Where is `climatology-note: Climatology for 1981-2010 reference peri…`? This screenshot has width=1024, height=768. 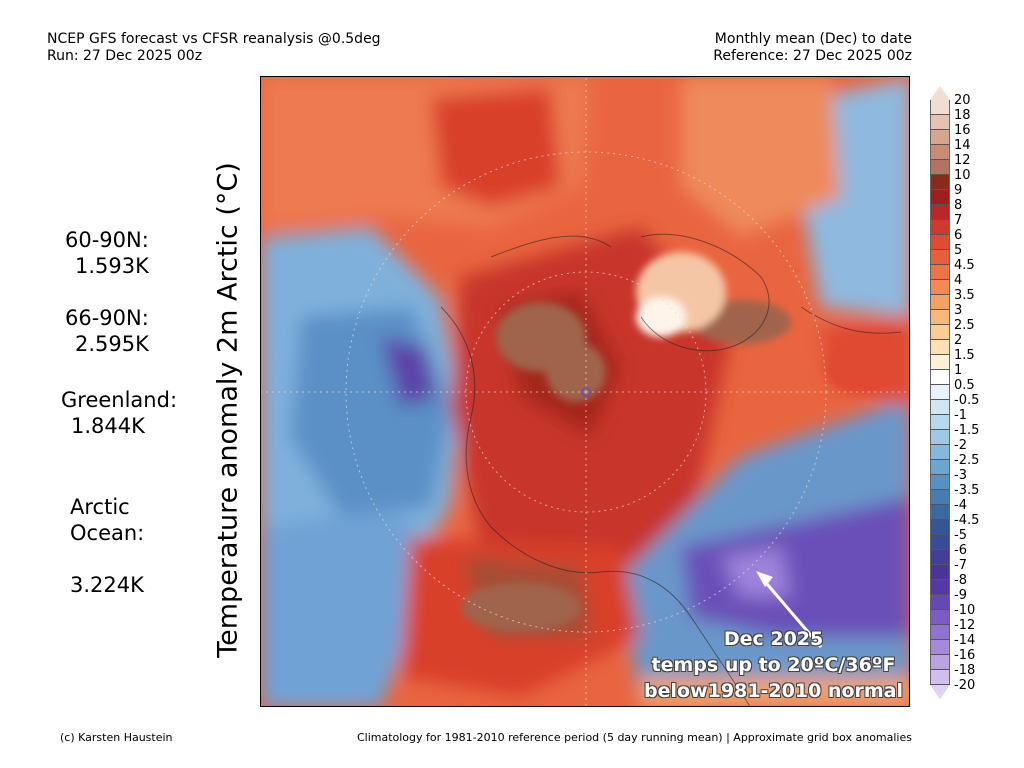 climatology-note: Climatology for 1981-2010 reference peri… is located at coordinates (634, 737).